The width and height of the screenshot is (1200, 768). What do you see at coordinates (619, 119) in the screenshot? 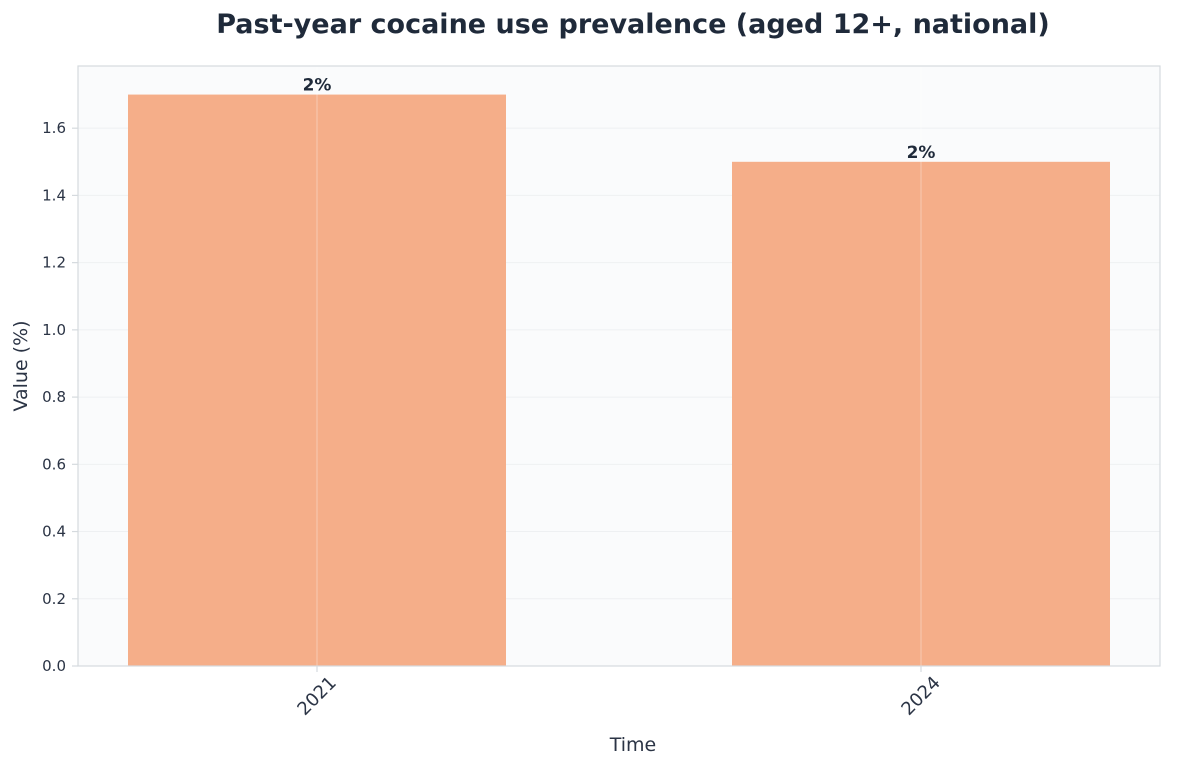
I see `data-labels: 2% 2%` at bounding box center [619, 119].